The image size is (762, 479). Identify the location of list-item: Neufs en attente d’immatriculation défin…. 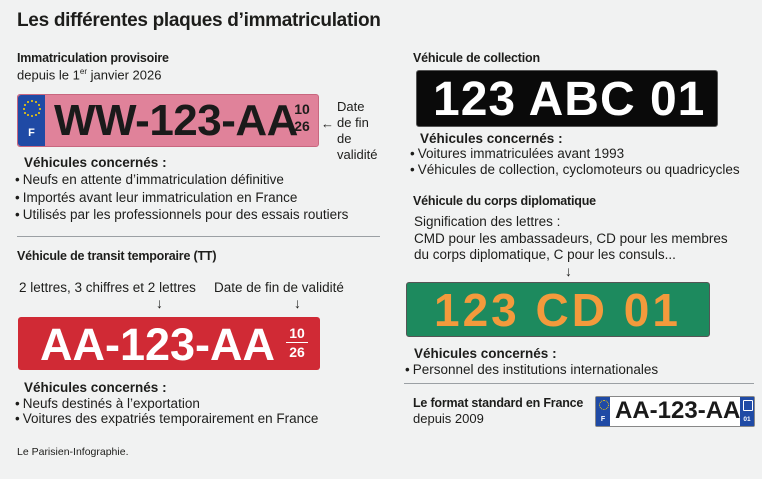
(181, 180).